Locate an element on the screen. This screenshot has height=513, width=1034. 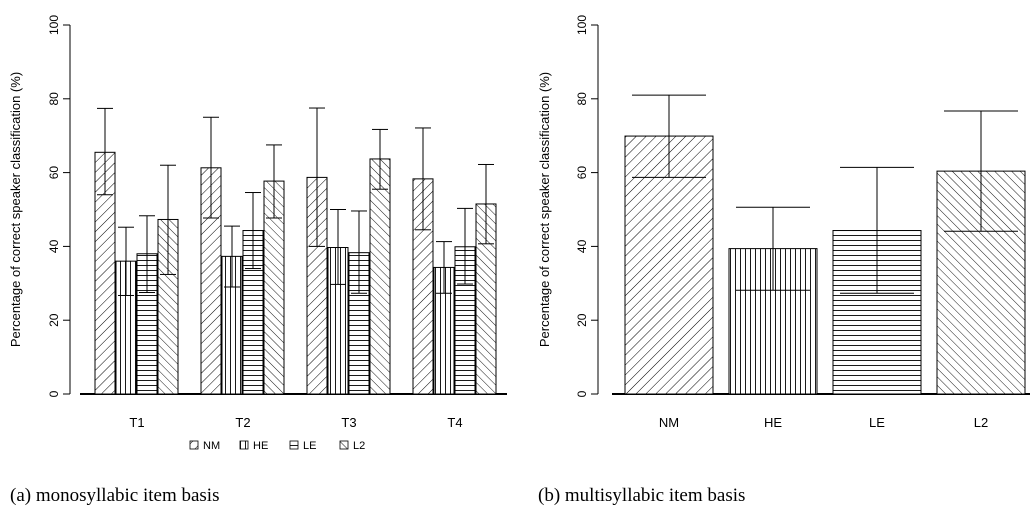
x-tick-label: T3 is located at coordinates (348, 422).